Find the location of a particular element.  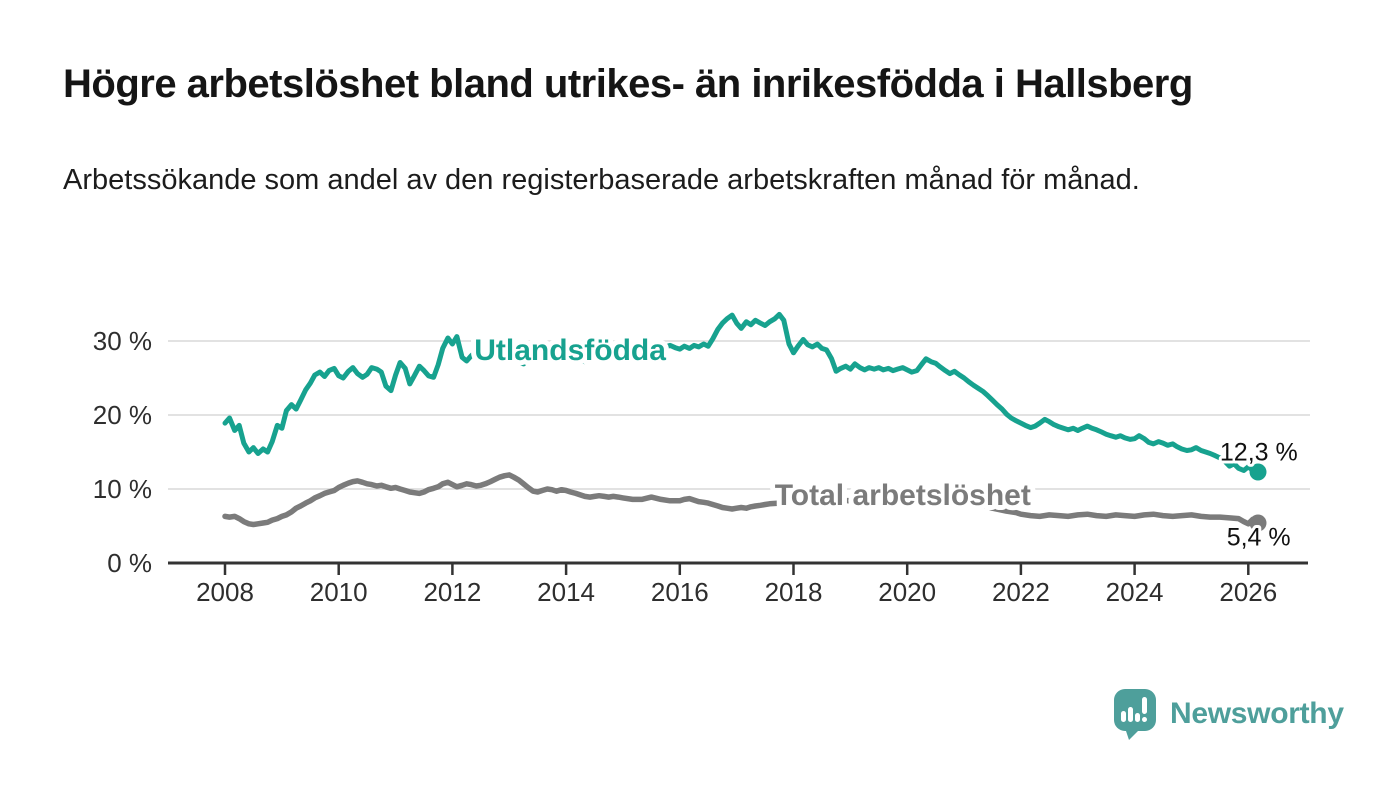

x-tick-label: 2018 is located at coordinates (794, 592).